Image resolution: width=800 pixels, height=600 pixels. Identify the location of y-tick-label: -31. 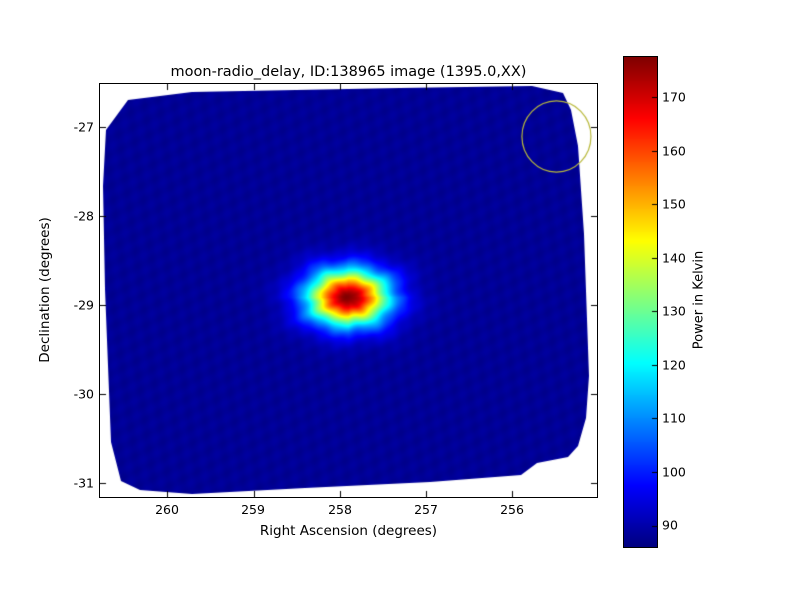
(83, 483).